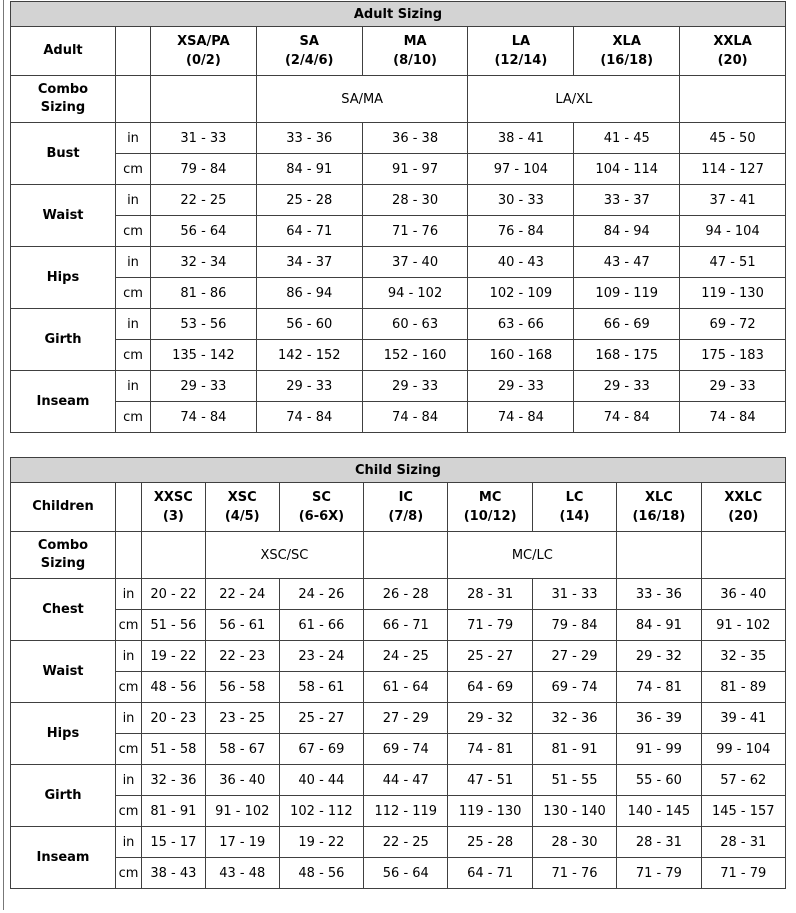 The width and height of the screenshot is (796, 913). Describe the element at coordinates (415, 60) in the screenshot. I see `size-detail: (8/10)` at that location.